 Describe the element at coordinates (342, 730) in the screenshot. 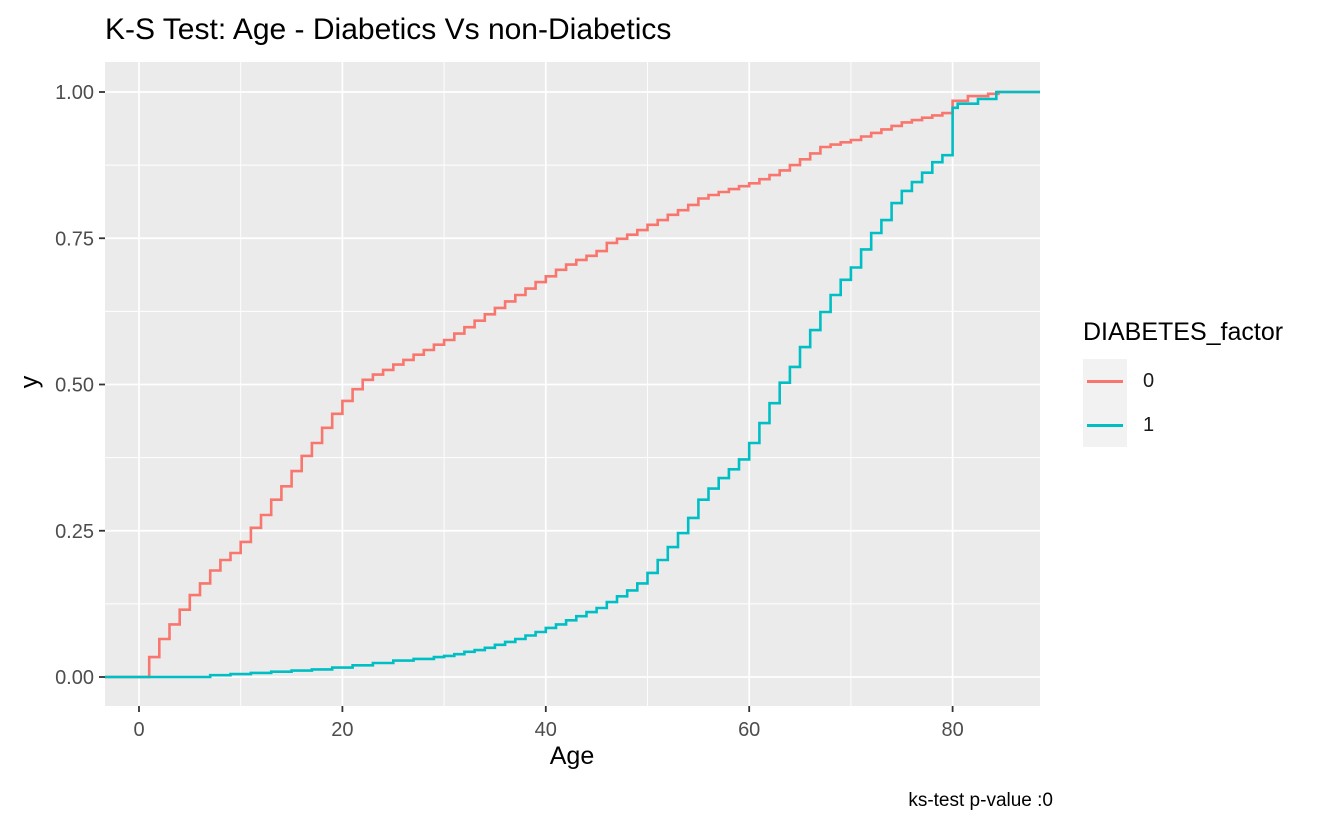

I see `x-tick-label: 20` at that location.